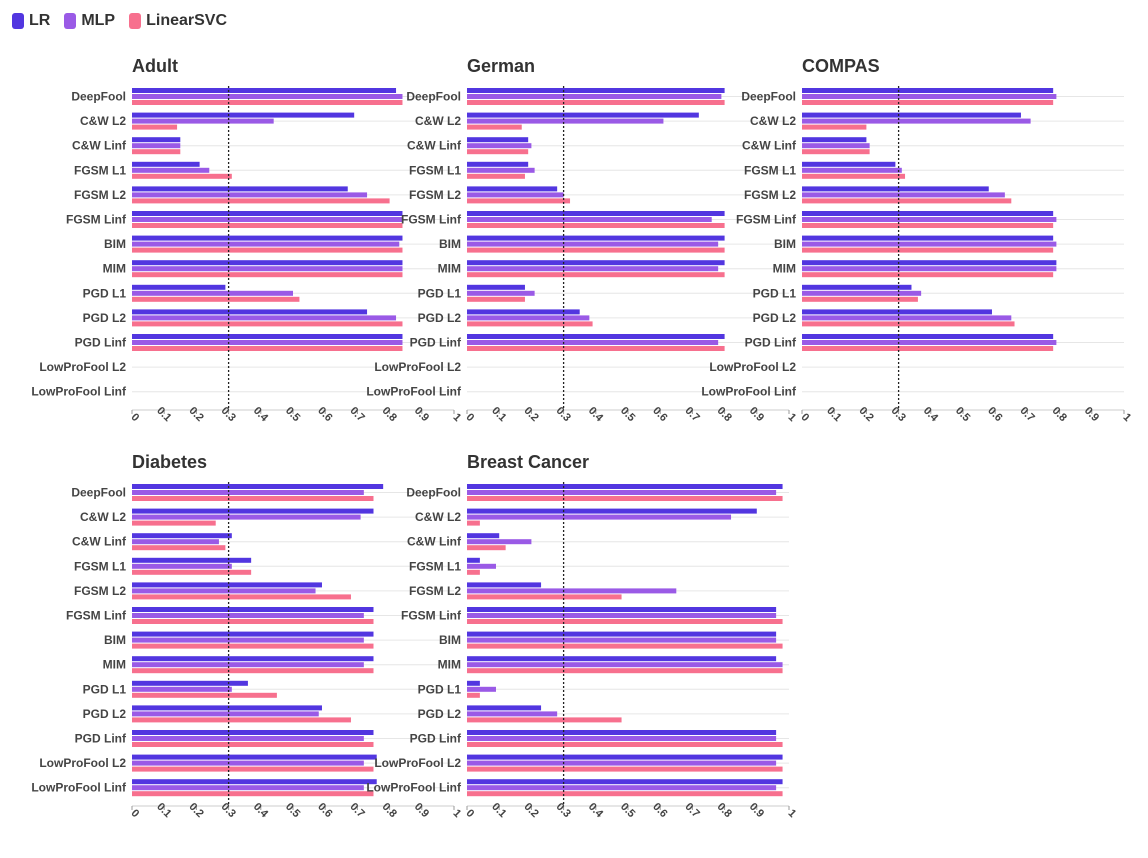 This screenshot has width=1148, height=858. What do you see at coordinates (749, 392) in the screenshot?
I see `category-label: LowProFool Linf` at bounding box center [749, 392].